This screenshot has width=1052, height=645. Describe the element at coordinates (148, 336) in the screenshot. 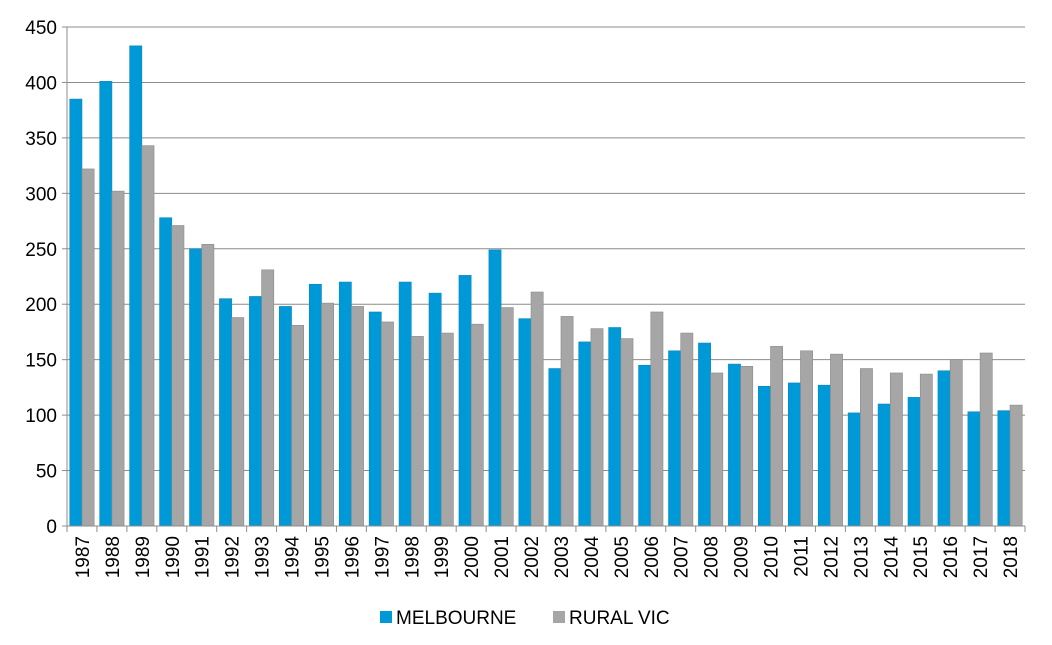

I see `bar-rural-vic-1989` at that location.